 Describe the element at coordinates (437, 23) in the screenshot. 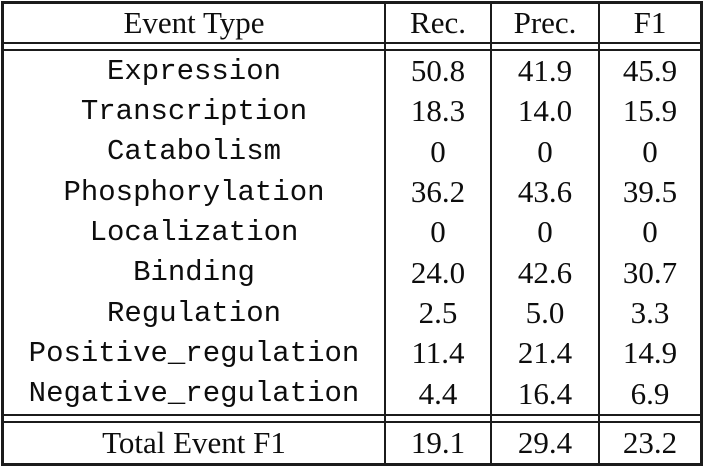

I see `column-header-recall: Rec.` at that location.